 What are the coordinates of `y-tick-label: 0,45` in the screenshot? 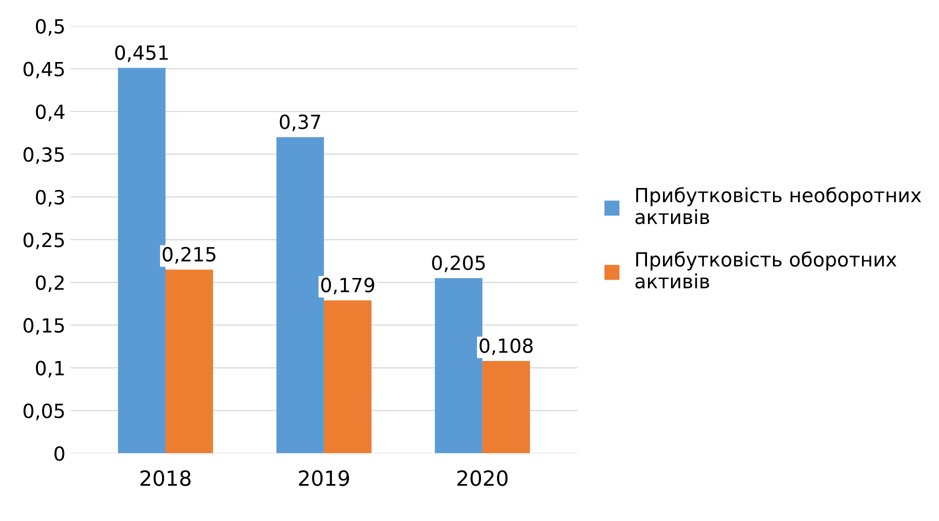 It's located at (44, 70).